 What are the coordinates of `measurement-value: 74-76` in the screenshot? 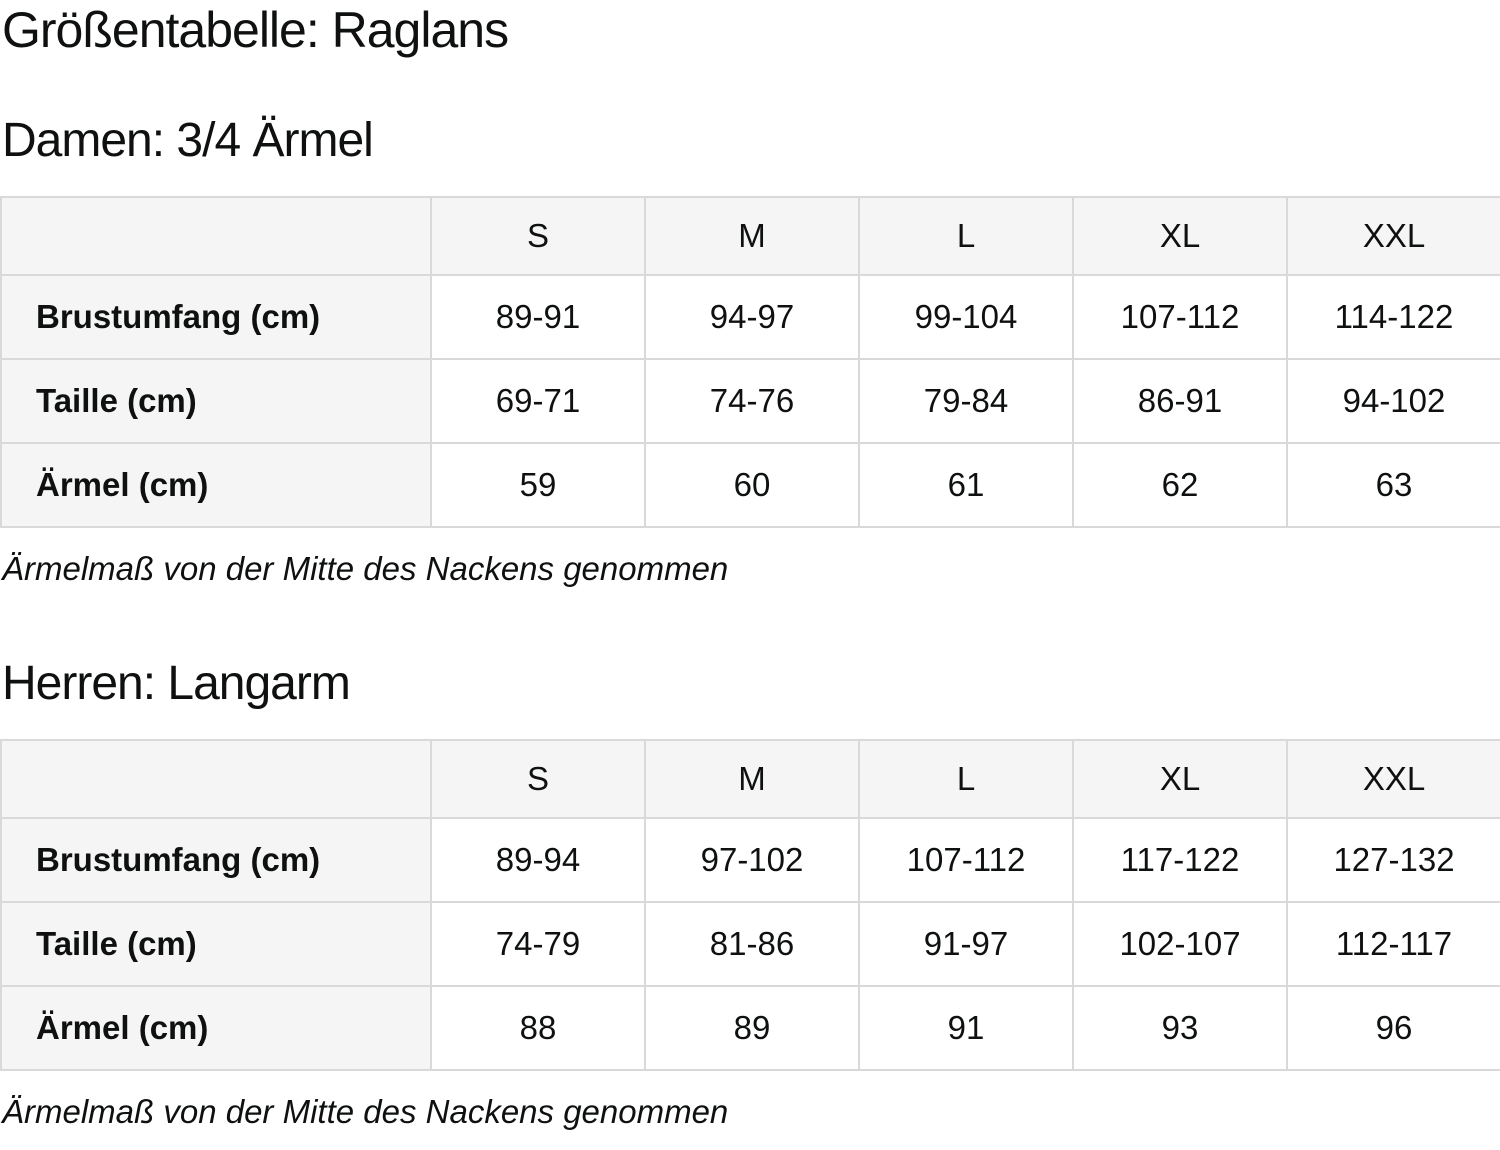 It's located at (752, 401).